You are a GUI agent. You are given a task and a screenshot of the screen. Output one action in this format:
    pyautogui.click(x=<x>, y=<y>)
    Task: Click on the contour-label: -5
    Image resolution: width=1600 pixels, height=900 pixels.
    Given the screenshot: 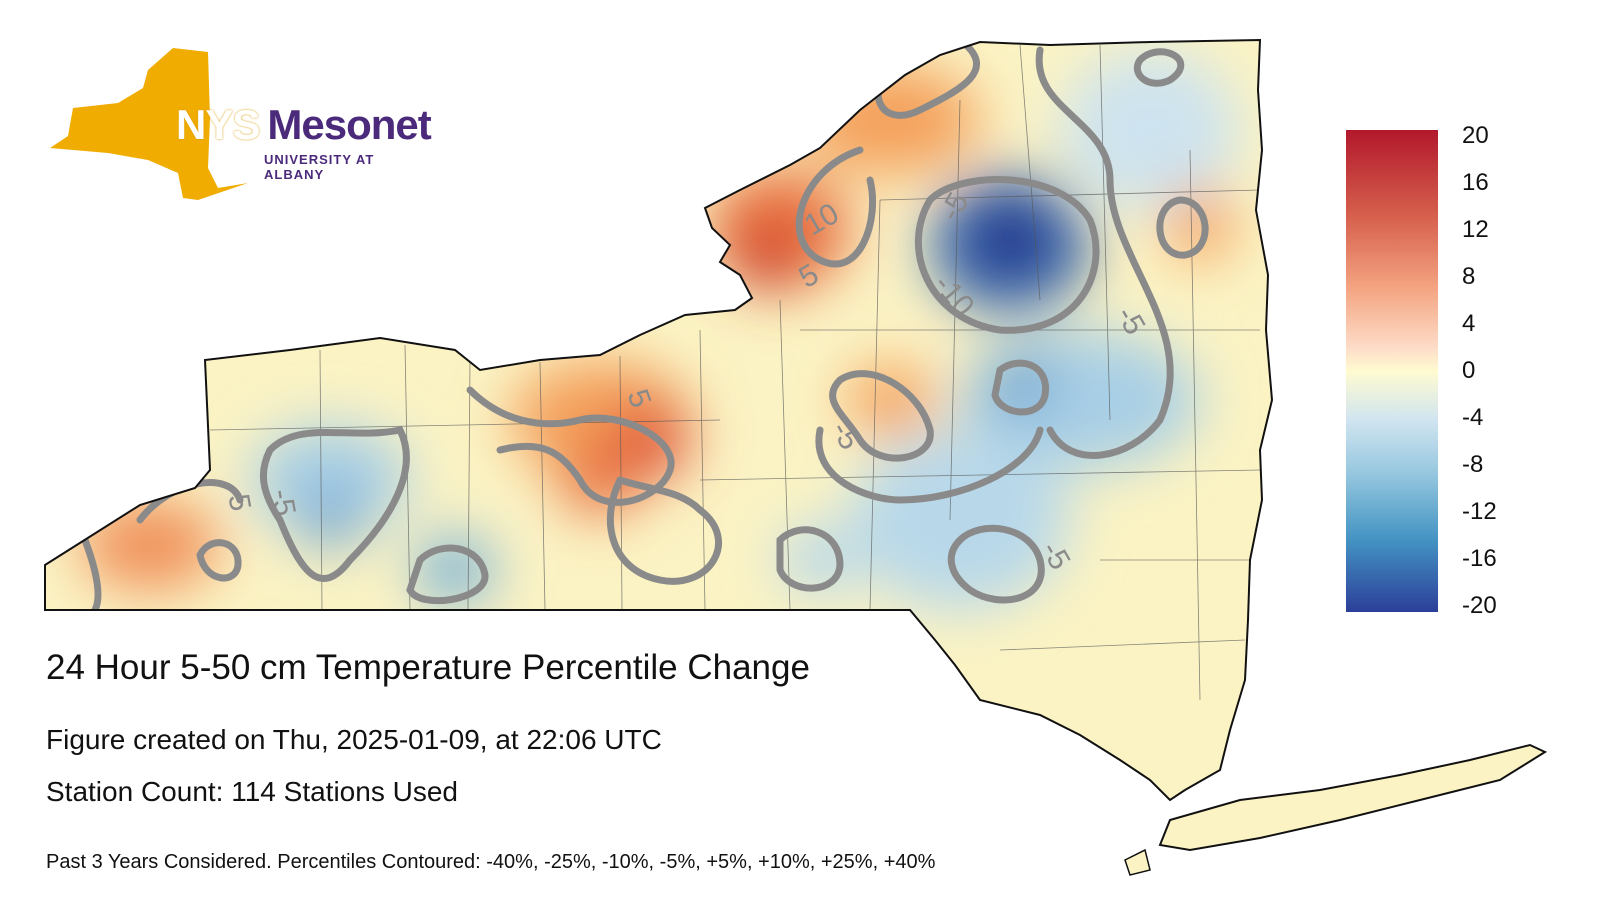 What is the action you would take?
    pyautogui.click(x=282, y=503)
    